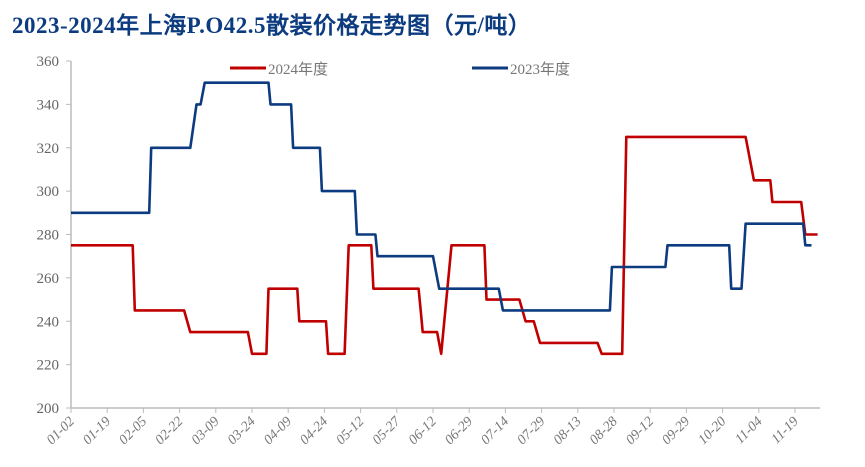  Describe the element at coordinates (48, 279) in the screenshot. I see `y-tick-label: 260` at that location.